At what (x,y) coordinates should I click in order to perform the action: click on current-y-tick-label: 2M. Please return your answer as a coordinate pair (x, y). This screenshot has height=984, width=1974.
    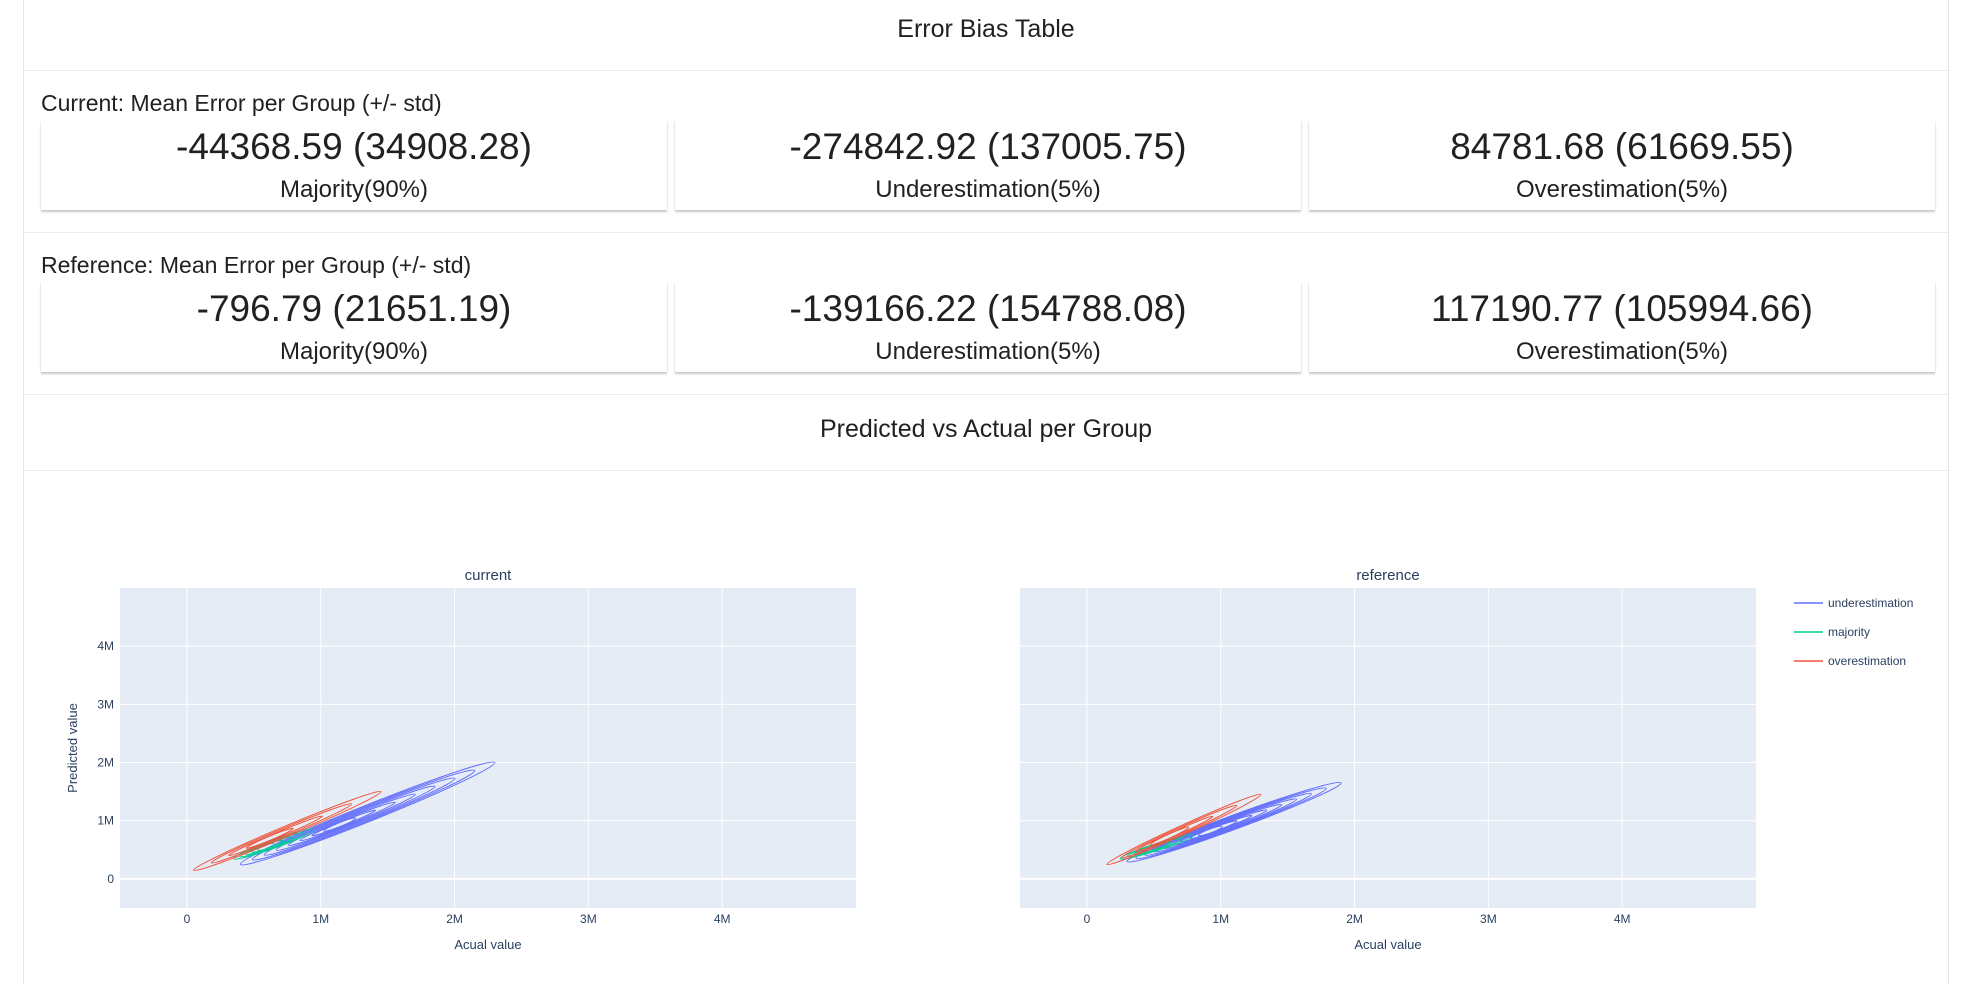
    Looking at the image, I should click on (105, 763).